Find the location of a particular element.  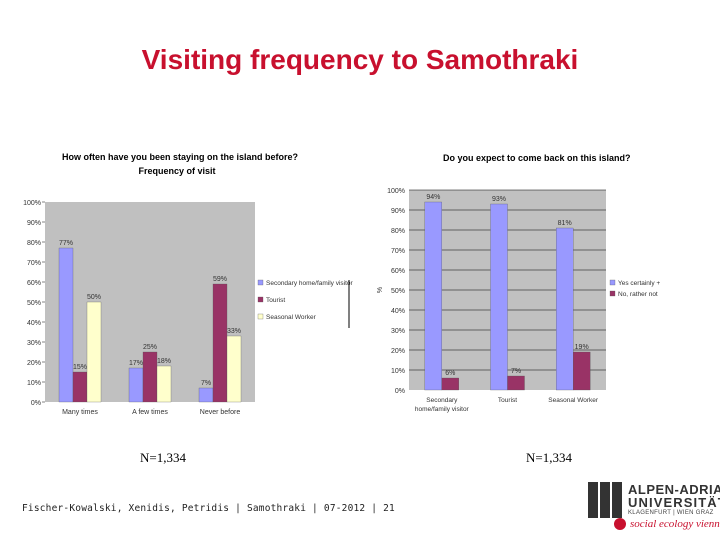

slide-title: Visiting frequency to Samothraki is located at coordinates (360, 59).